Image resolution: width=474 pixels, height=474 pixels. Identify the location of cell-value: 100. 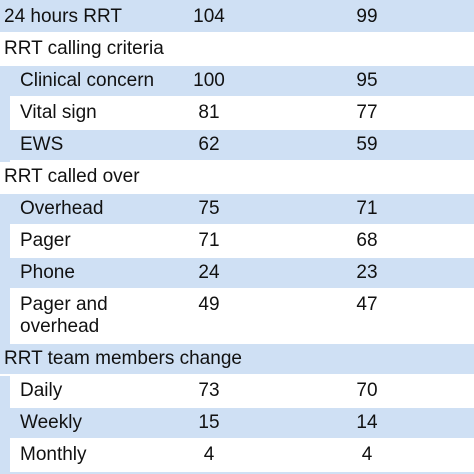
(209, 80).